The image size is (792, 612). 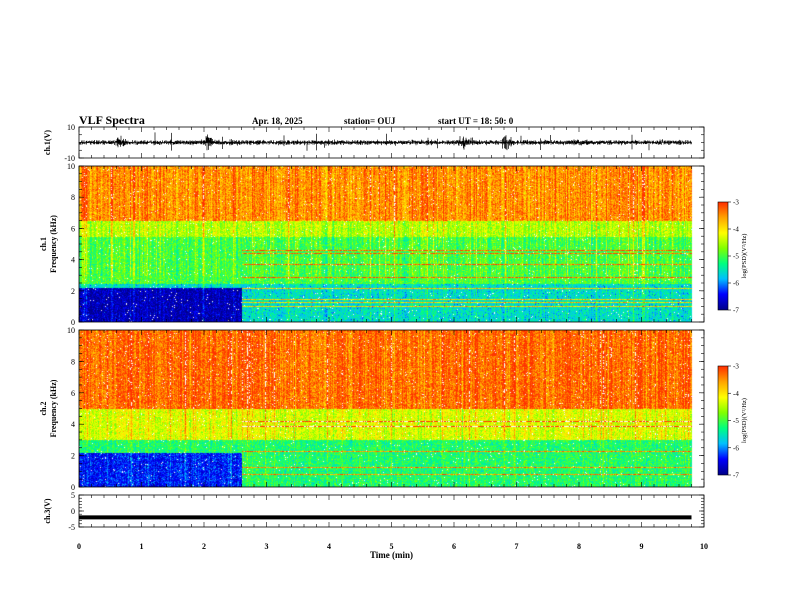 What do you see at coordinates (392, 546) in the screenshot?
I see `x-tick-label: 5` at bounding box center [392, 546].